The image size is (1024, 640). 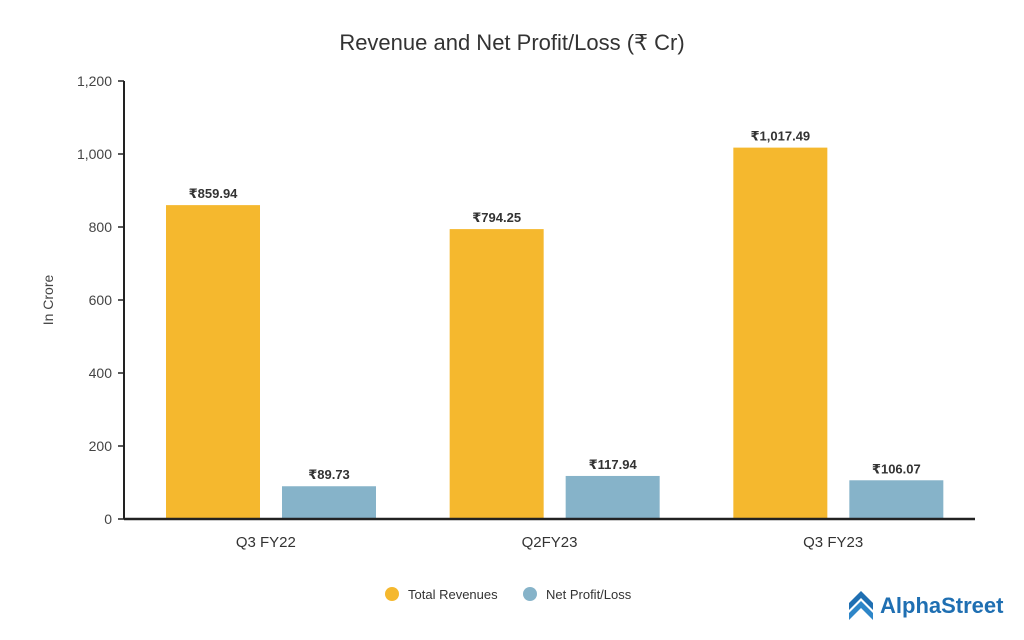 I want to click on y-tick-label: 1,000, so click(x=94, y=154).